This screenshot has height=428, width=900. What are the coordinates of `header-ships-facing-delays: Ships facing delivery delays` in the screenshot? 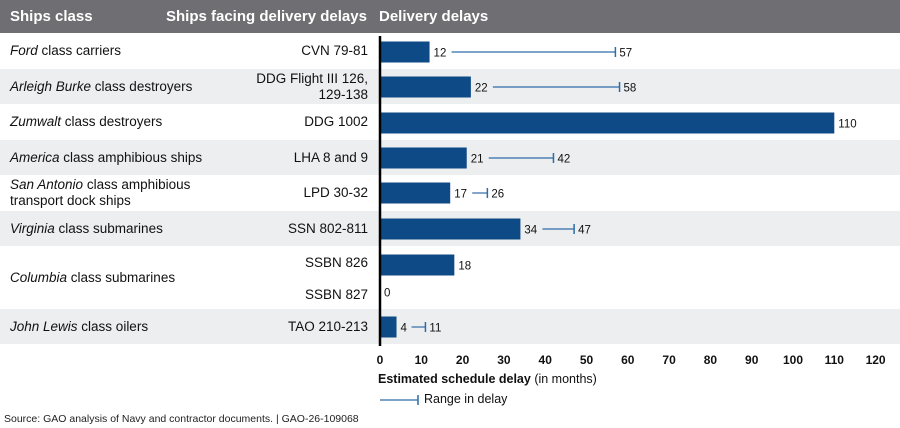 It's located at (266, 16).